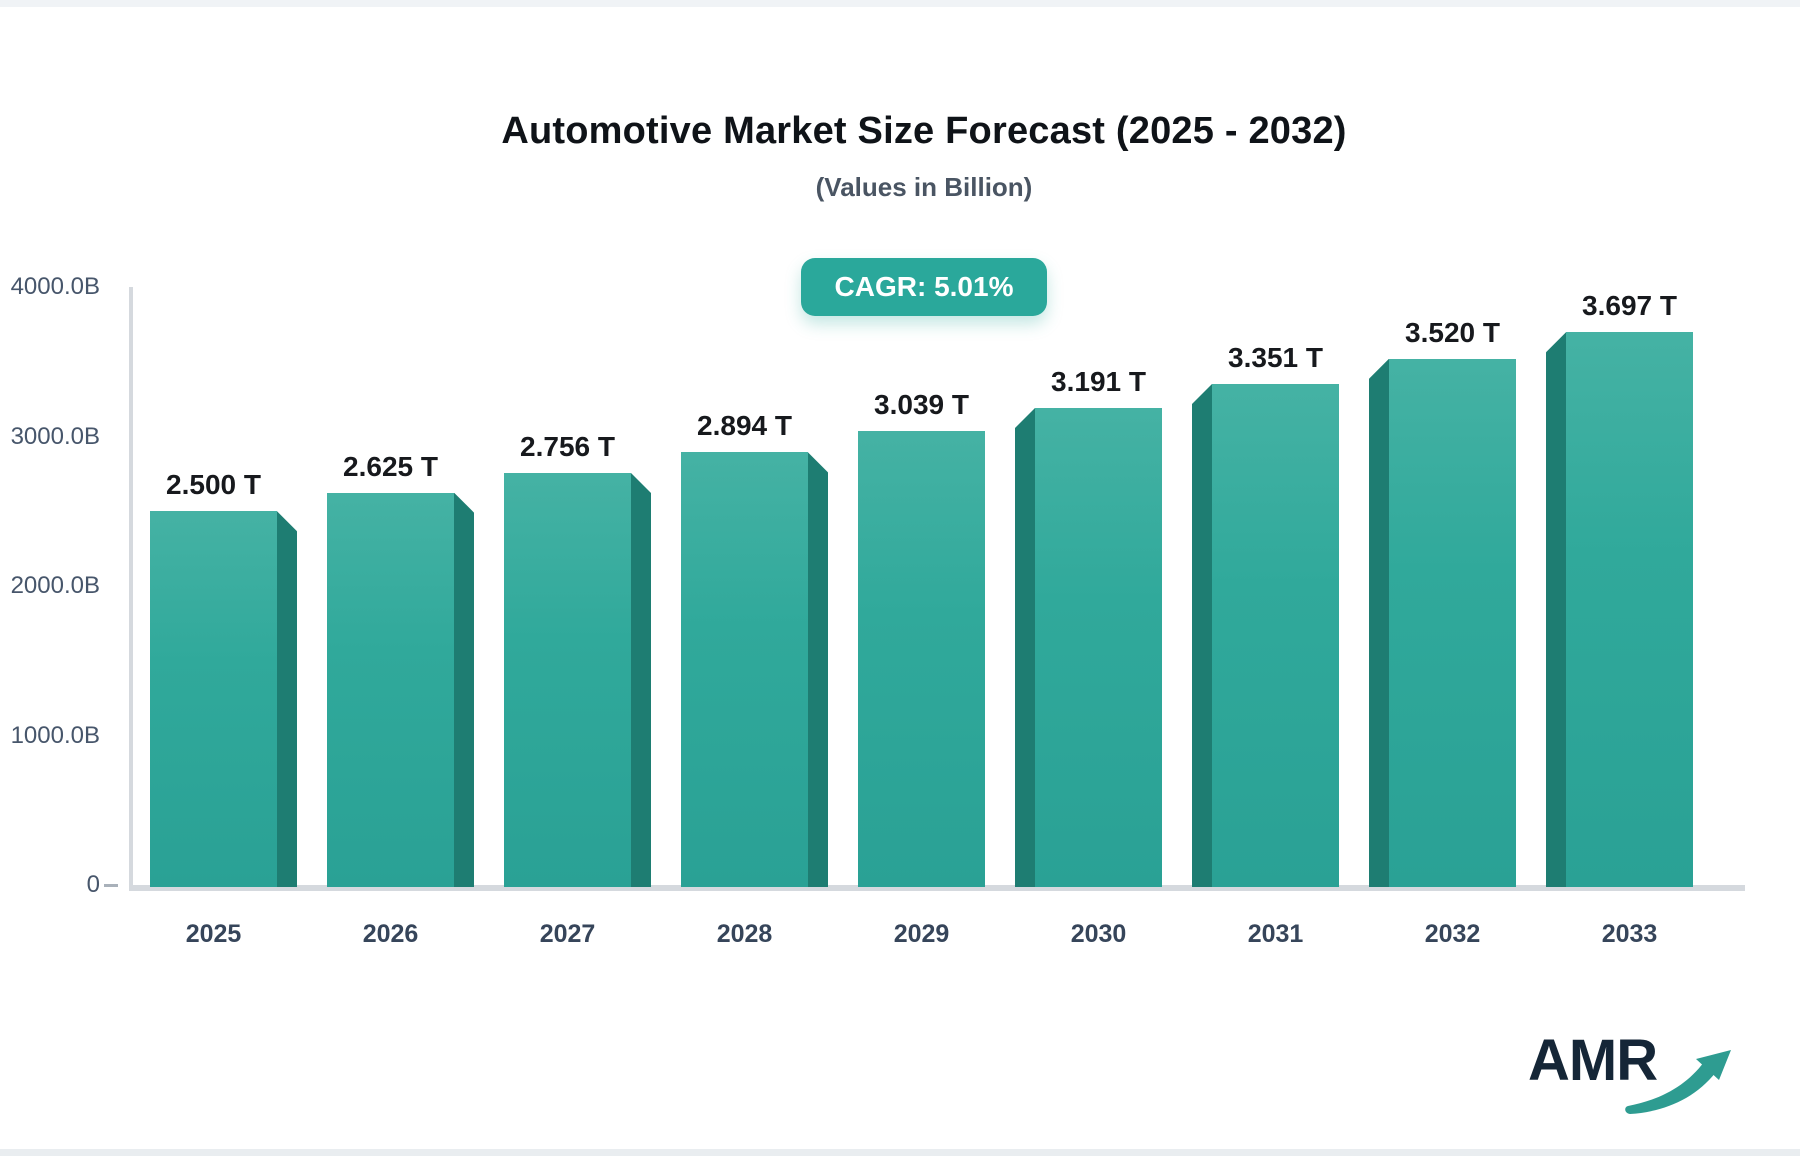  I want to click on bar-2029, so click(921, 658).